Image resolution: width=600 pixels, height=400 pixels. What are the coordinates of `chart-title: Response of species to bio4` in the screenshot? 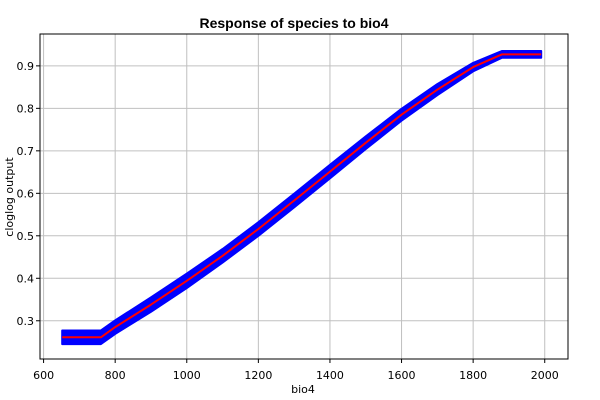 It's located at (293, 23).